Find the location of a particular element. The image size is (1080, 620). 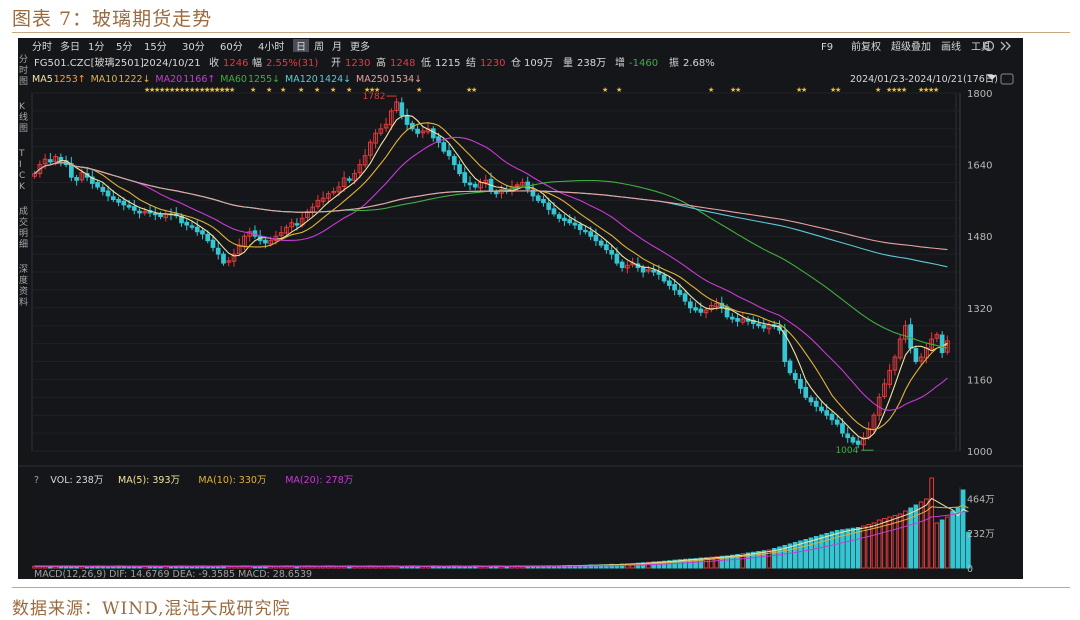

period-tab: 60分 is located at coordinates (231, 47).